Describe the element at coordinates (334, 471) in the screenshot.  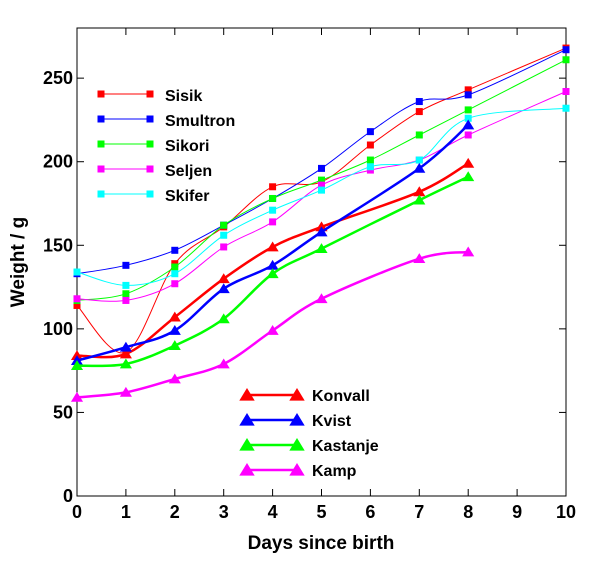
I see `legend-label-kamp: Kamp` at that location.